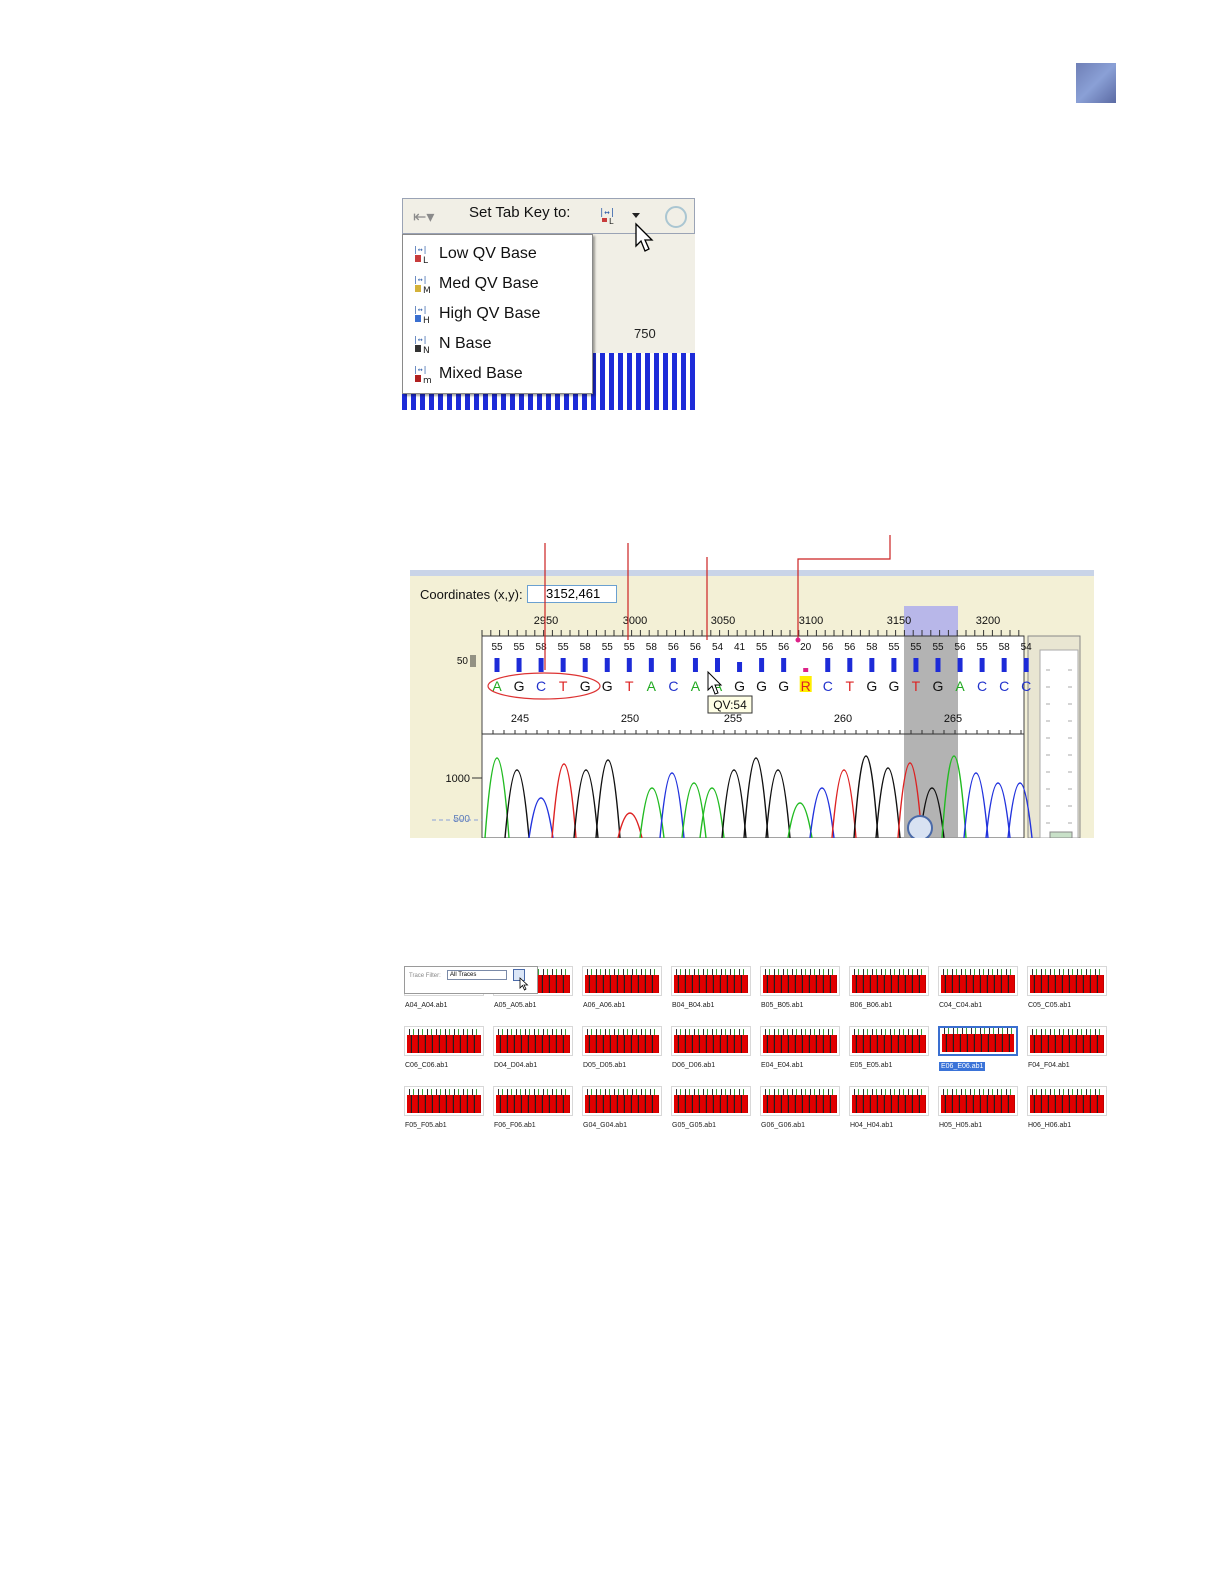  I want to click on zoom-slider-thumb, so click(1061, 834).